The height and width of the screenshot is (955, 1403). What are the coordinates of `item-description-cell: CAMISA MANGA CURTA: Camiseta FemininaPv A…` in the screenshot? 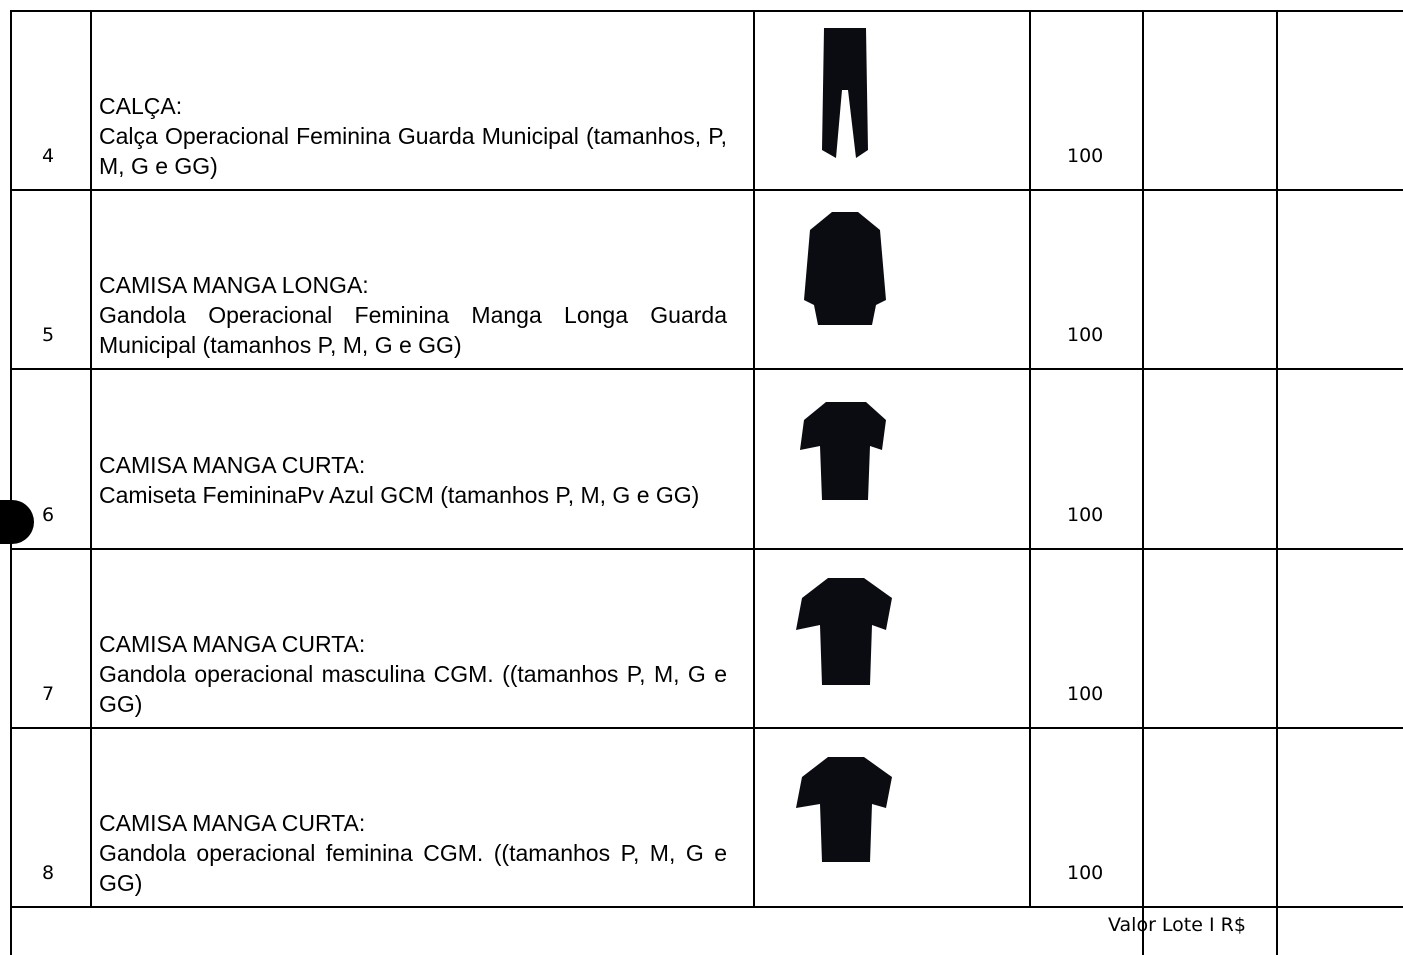 It's located at (413, 480).